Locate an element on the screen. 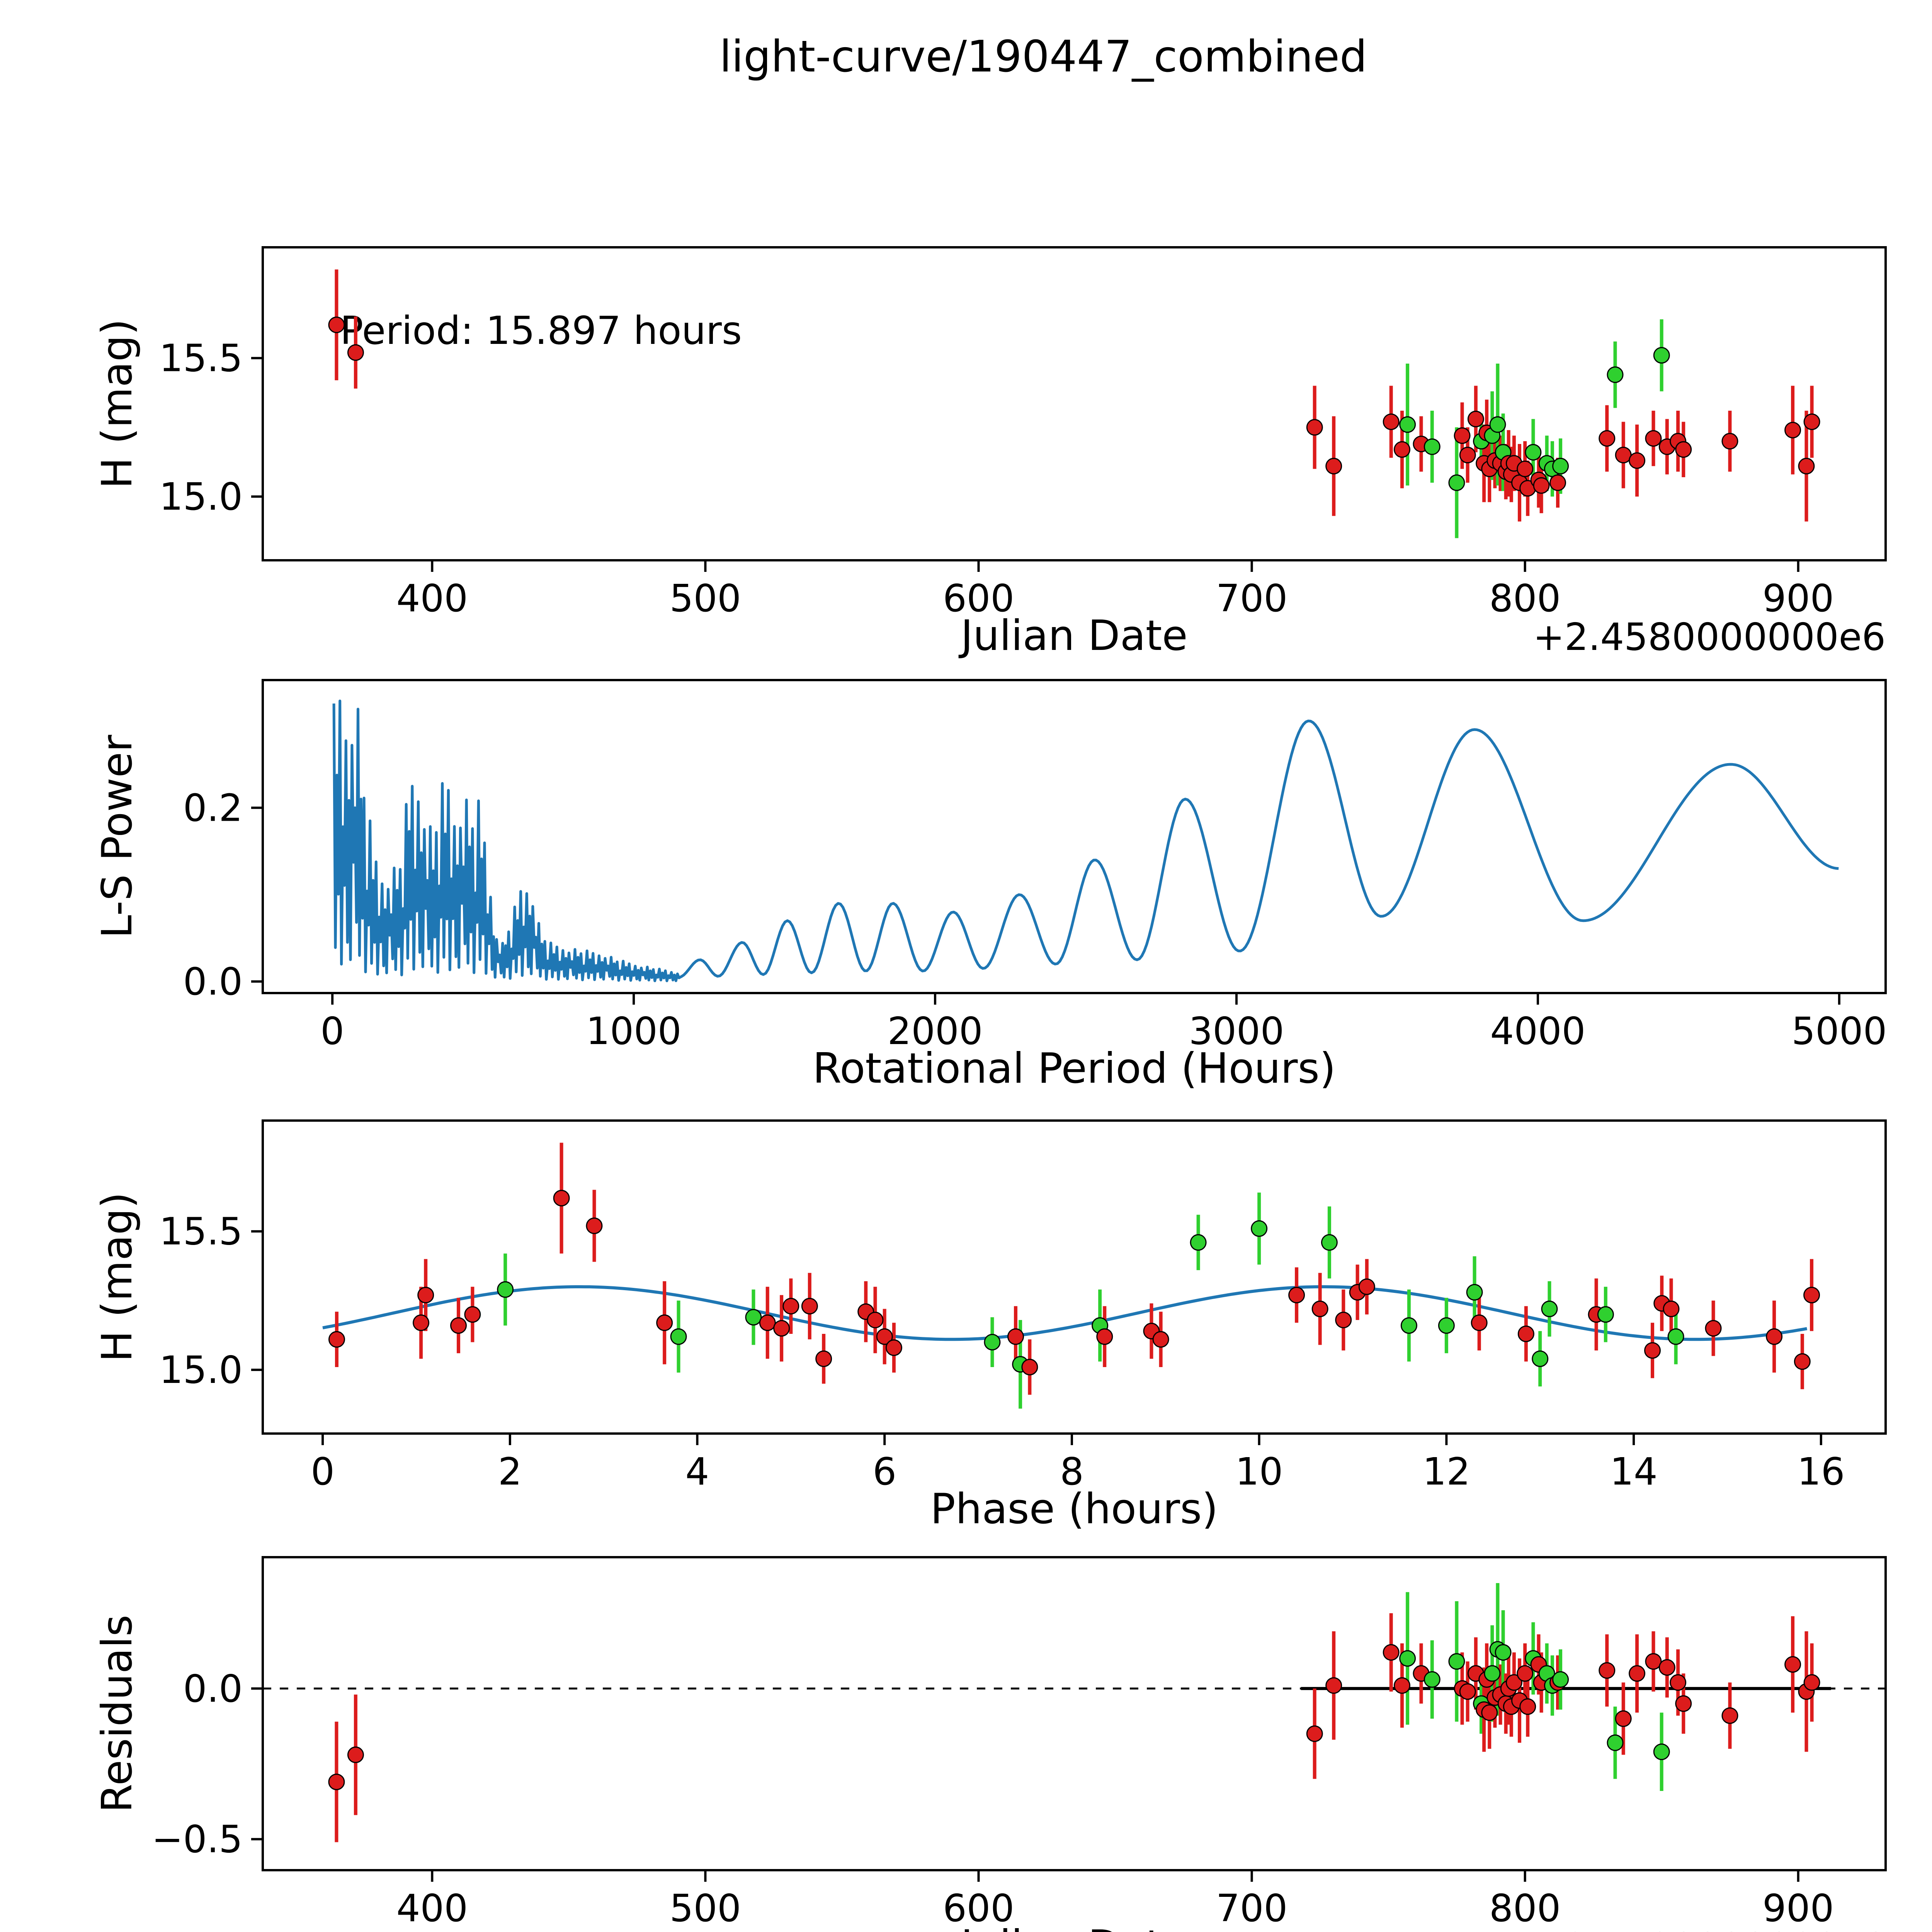 The height and width of the screenshot is (1932, 1932). x-tick-label: 8 is located at coordinates (1072, 1471).